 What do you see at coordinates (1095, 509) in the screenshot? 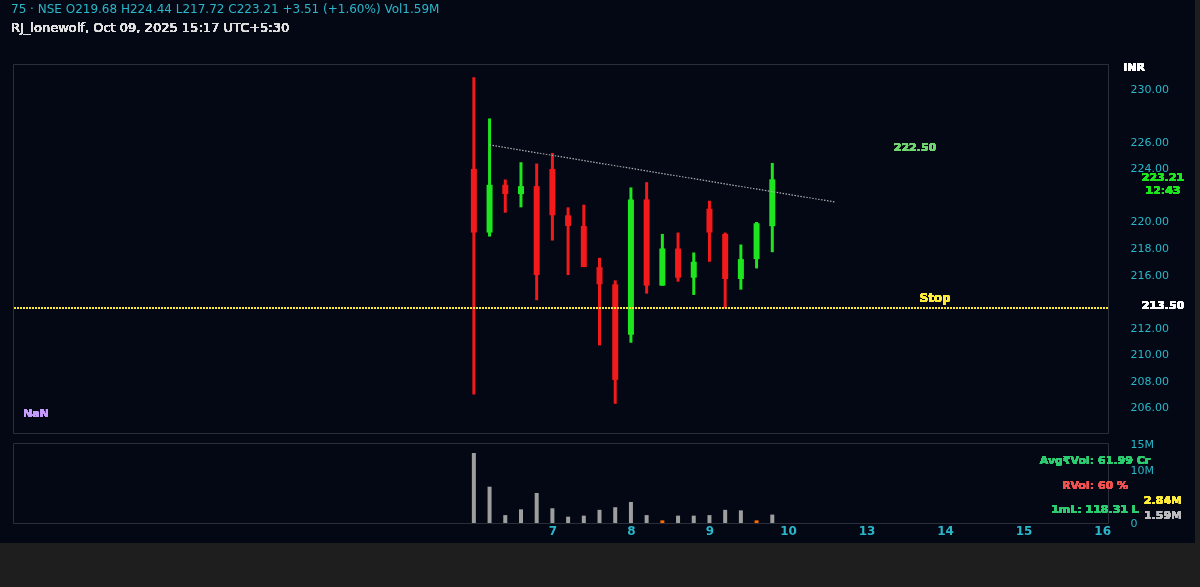
I see `annotation: 1mL: 118.31 L` at bounding box center [1095, 509].